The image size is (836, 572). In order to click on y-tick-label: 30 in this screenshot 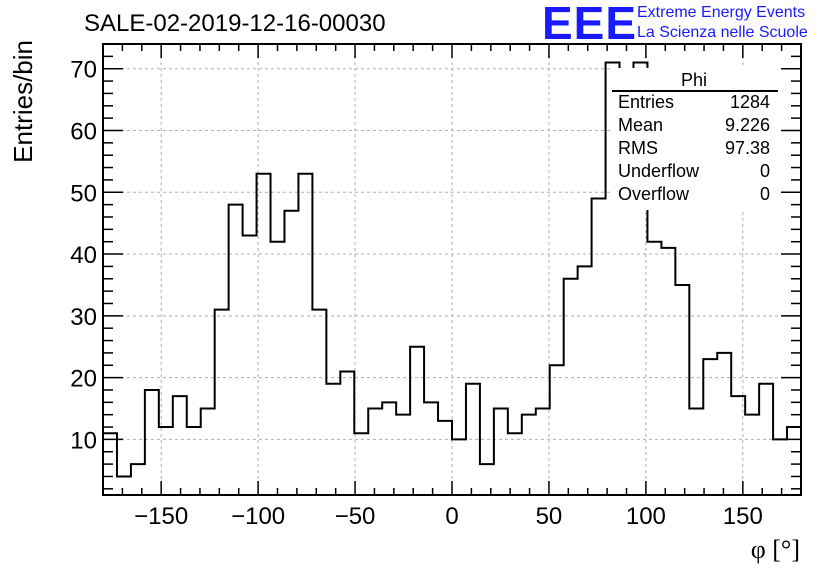, I will do `click(83, 317)`.